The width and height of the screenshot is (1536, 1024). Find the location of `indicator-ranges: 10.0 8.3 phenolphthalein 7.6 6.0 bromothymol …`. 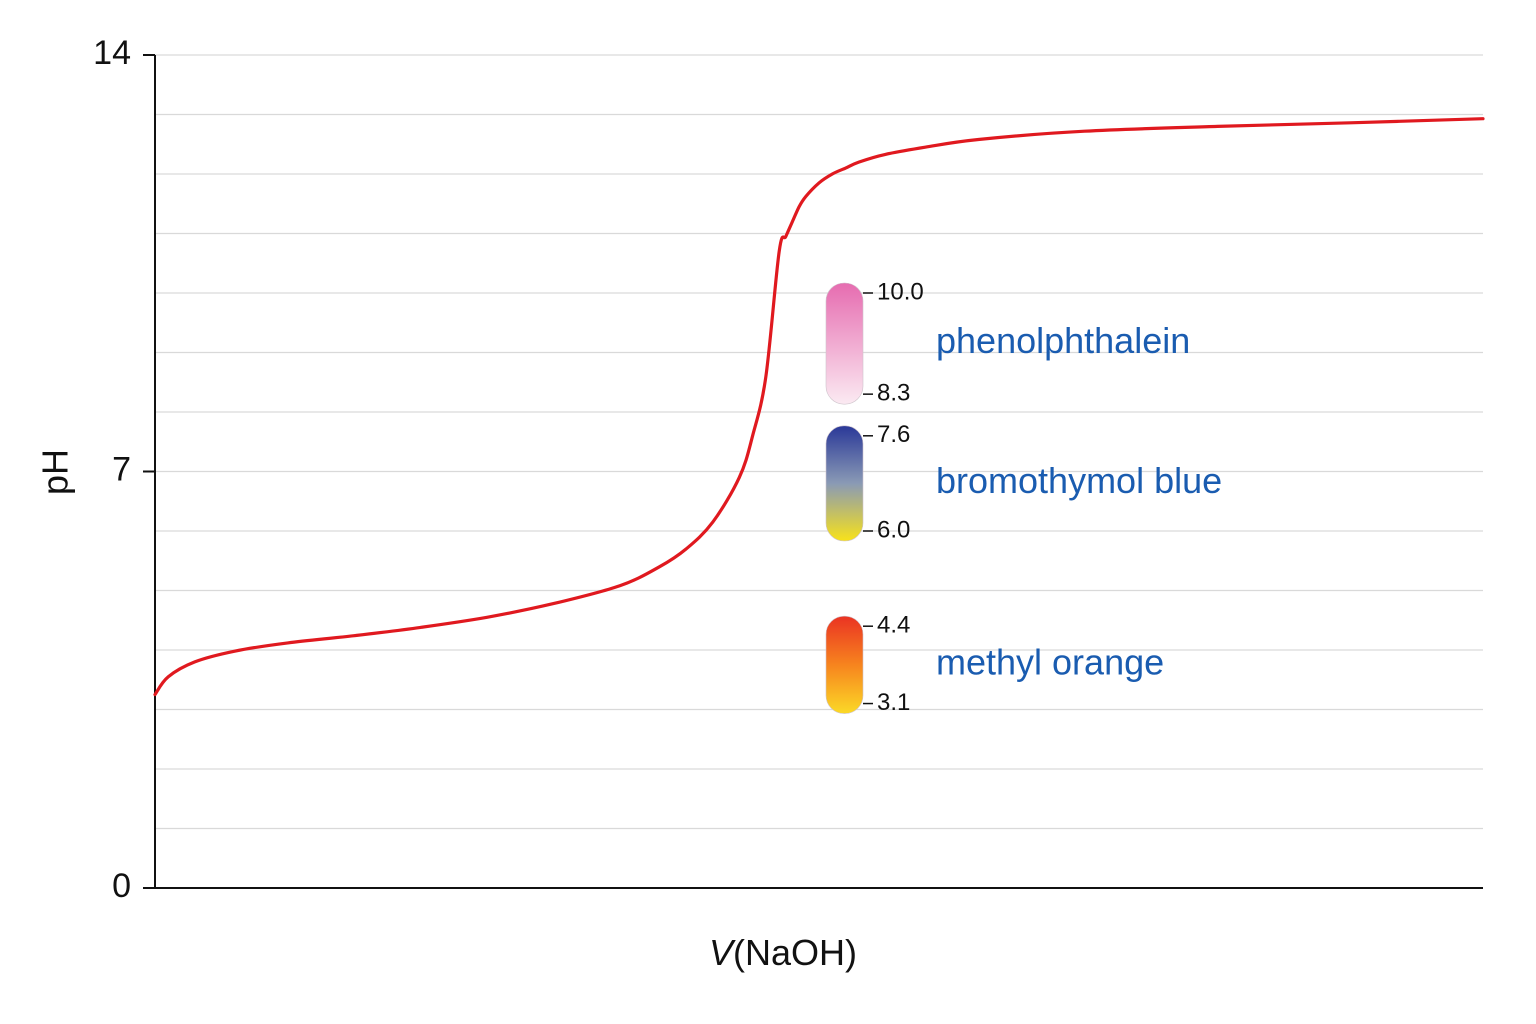

indicator-ranges: 10.0 8.3 phenolphthalein 7.6 6.0 bromothymol … is located at coordinates (1023, 497).